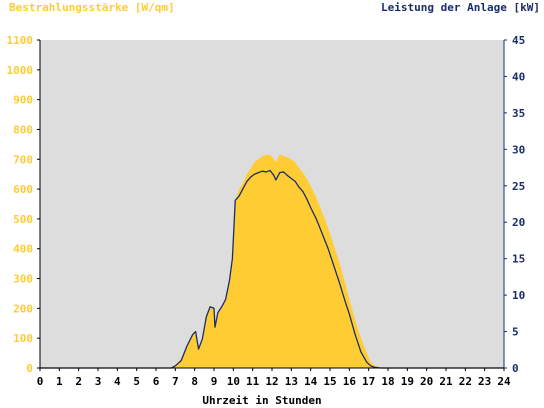 The width and height of the screenshot is (544, 408). I want to click on y-right-tick-label: 10, so click(518, 295).